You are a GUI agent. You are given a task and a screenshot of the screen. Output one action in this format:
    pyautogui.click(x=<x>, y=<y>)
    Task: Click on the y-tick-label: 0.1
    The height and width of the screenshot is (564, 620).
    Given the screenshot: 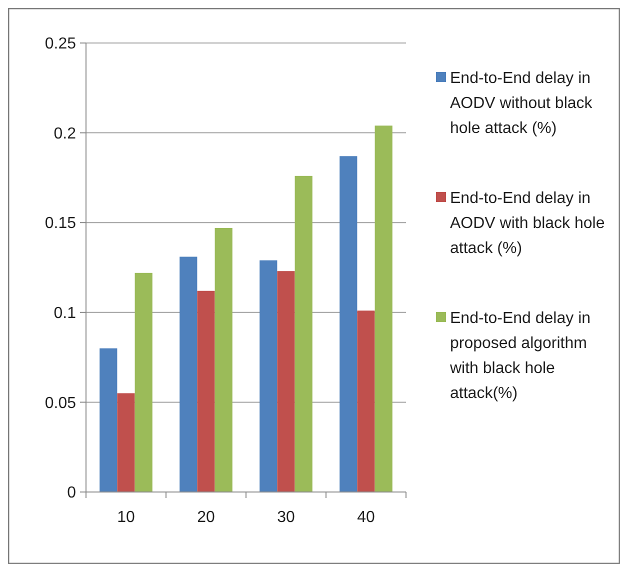 What is the action you would take?
    pyautogui.click(x=65, y=313)
    